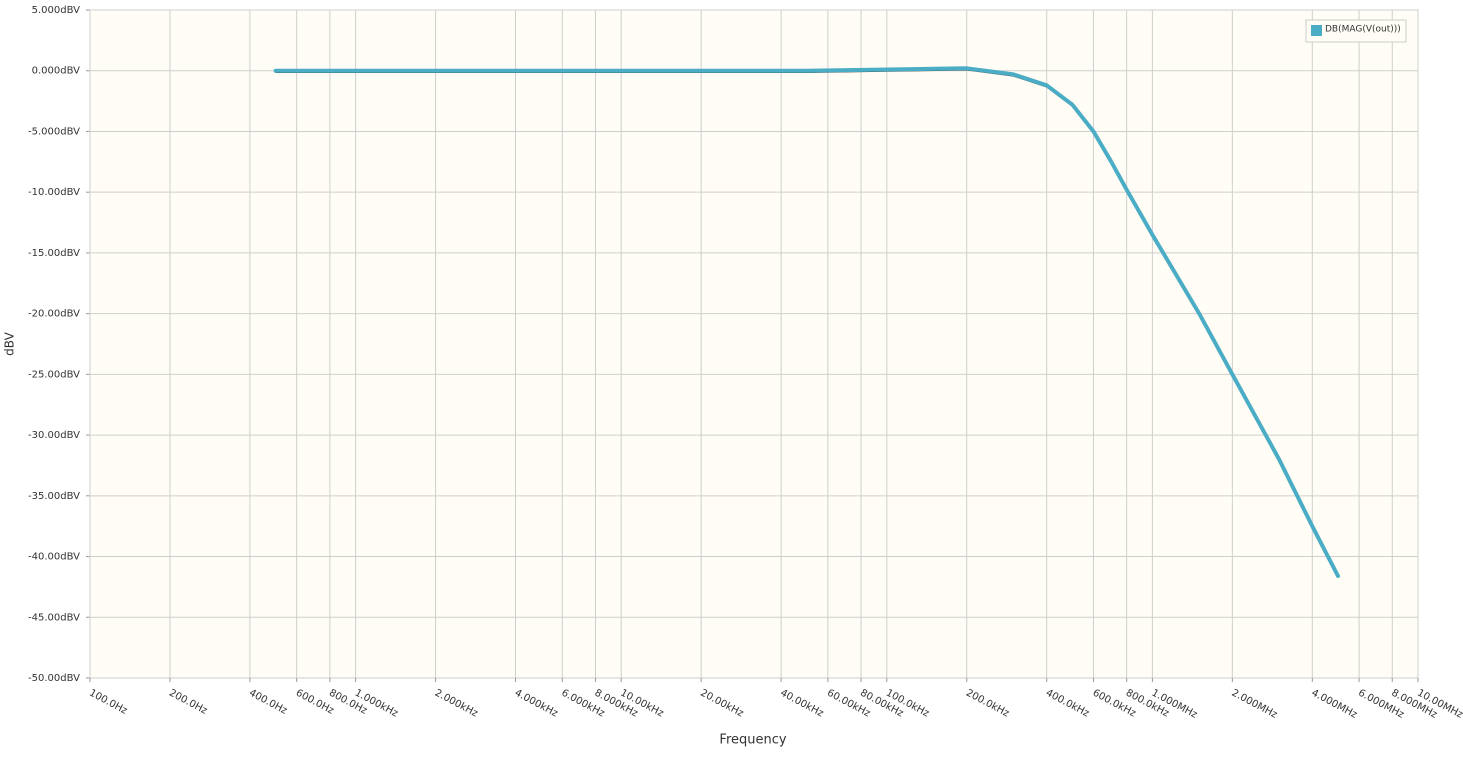  What do you see at coordinates (10, 343) in the screenshot?
I see `y-axis-label: dBV` at bounding box center [10, 343].